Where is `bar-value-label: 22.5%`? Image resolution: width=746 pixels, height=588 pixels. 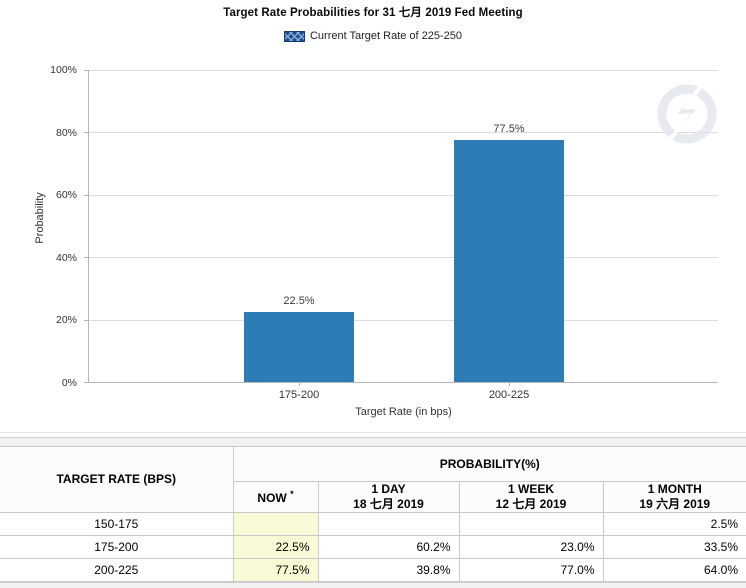 bar-value-label: 22.5% is located at coordinates (299, 300).